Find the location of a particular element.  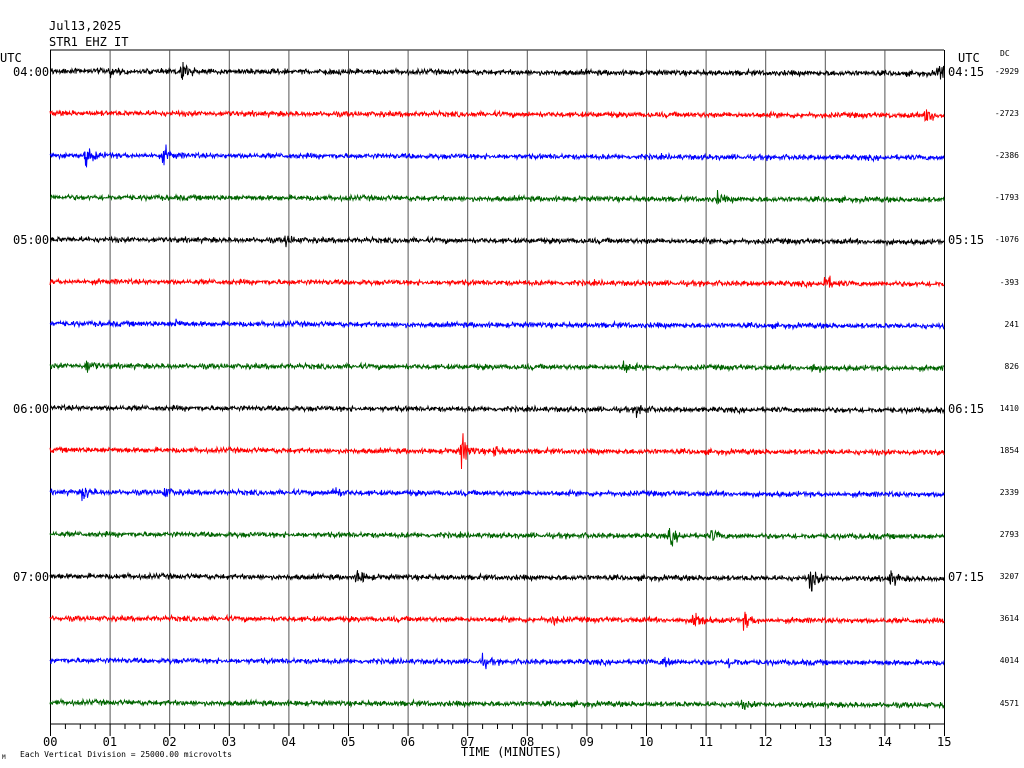

x-tick-label: 03 is located at coordinates (229, 742).